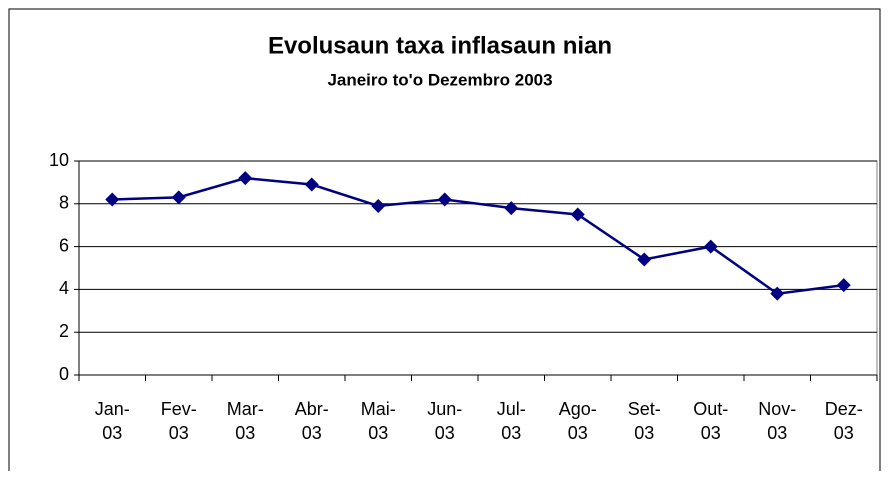  What do you see at coordinates (64, 331) in the screenshot?
I see `y-tick-label: 2` at bounding box center [64, 331].